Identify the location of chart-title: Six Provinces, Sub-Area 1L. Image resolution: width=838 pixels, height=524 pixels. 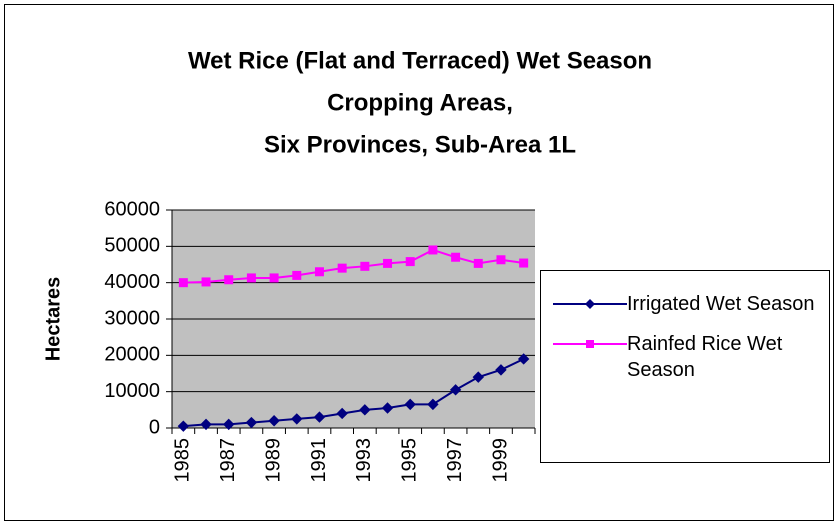
(420, 144).